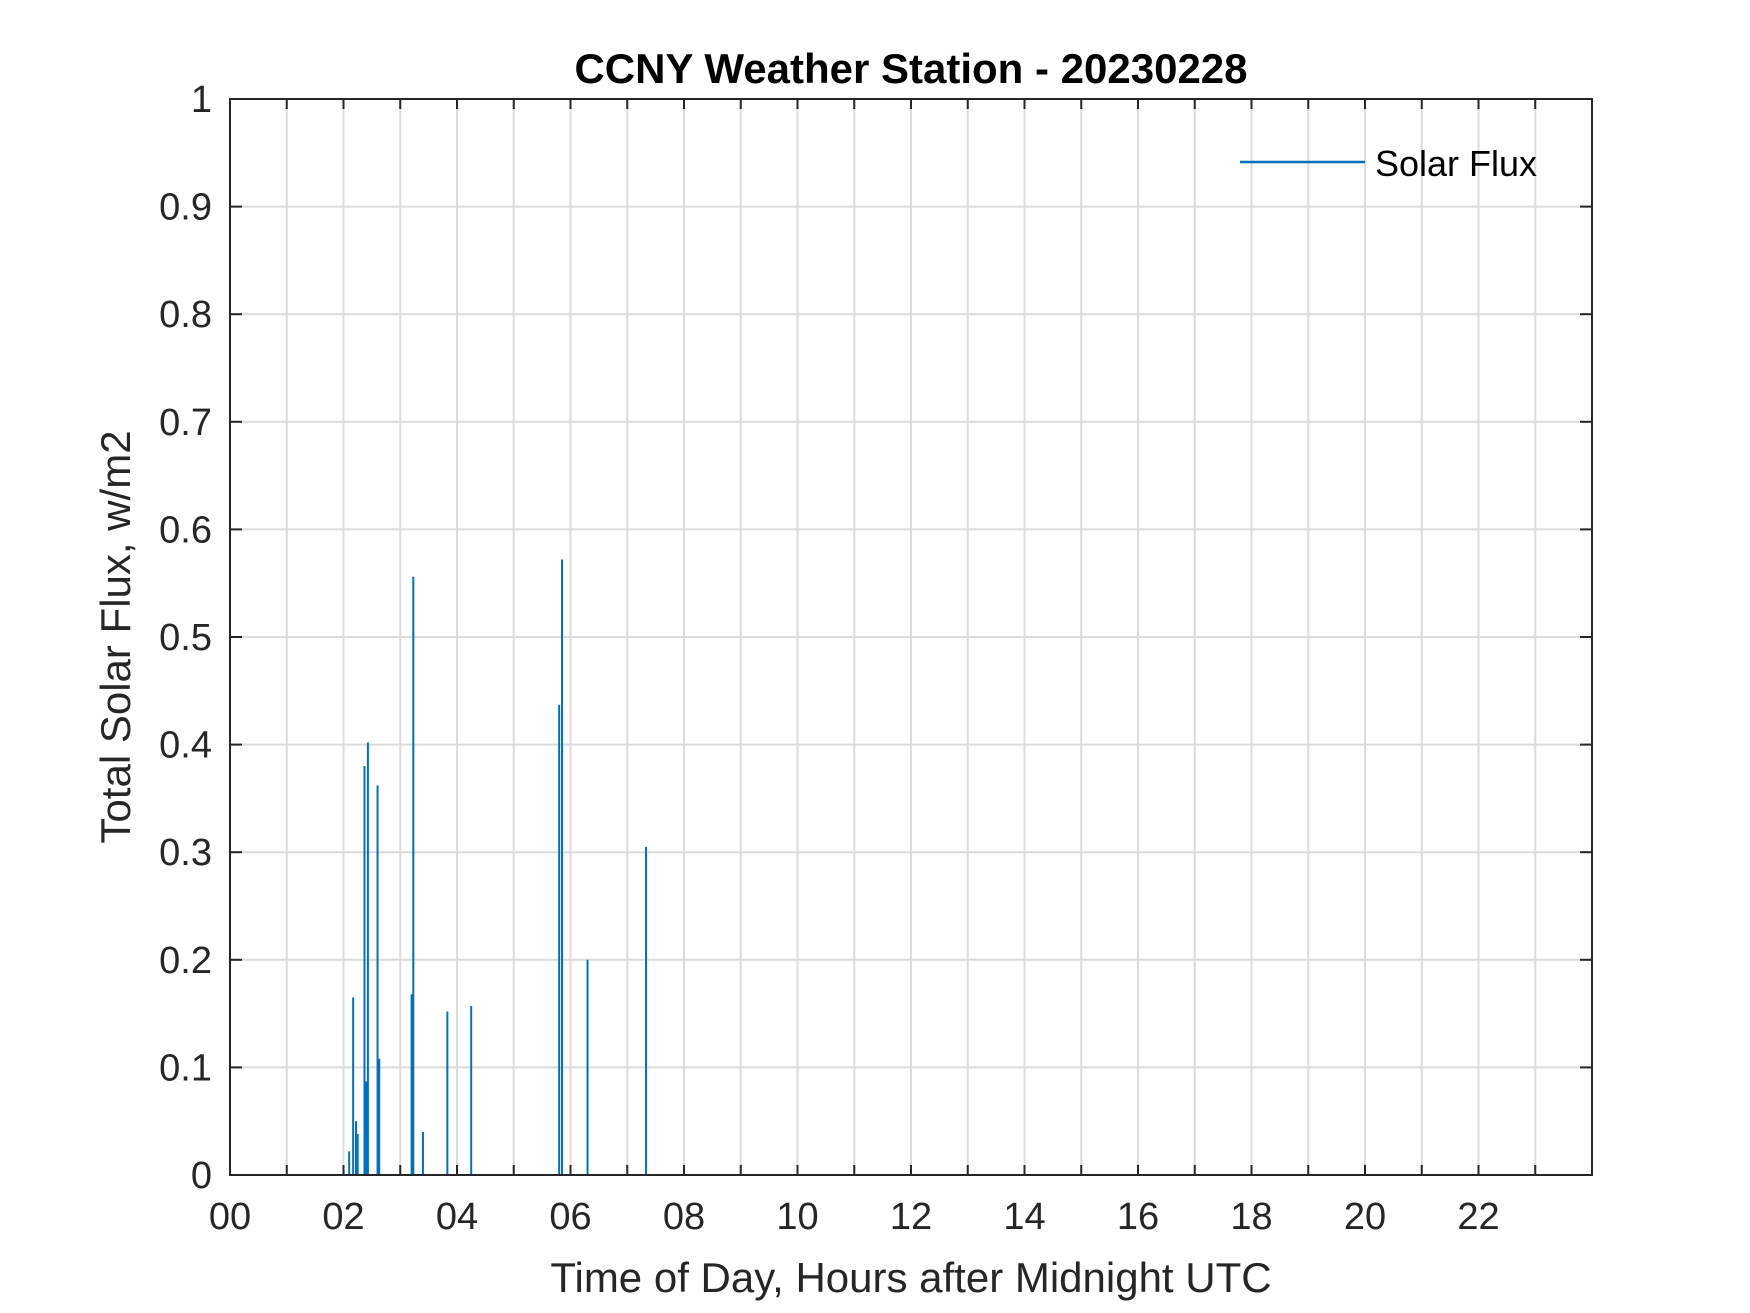  What do you see at coordinates (497, 867) in the screenshot?
I see `series-solar-flux` at bounding box center [497, 867].